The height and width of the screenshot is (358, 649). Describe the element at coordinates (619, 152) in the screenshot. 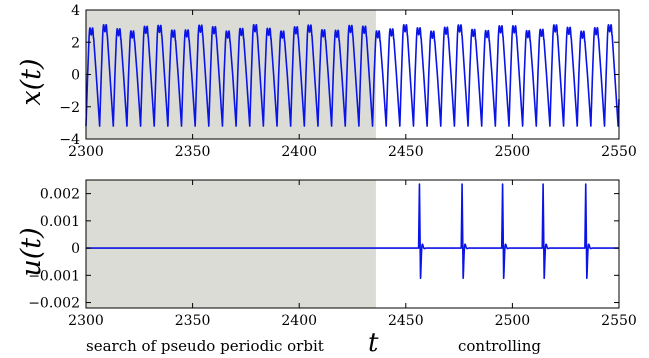

I see `x-xtick-label: 2550` at that location.